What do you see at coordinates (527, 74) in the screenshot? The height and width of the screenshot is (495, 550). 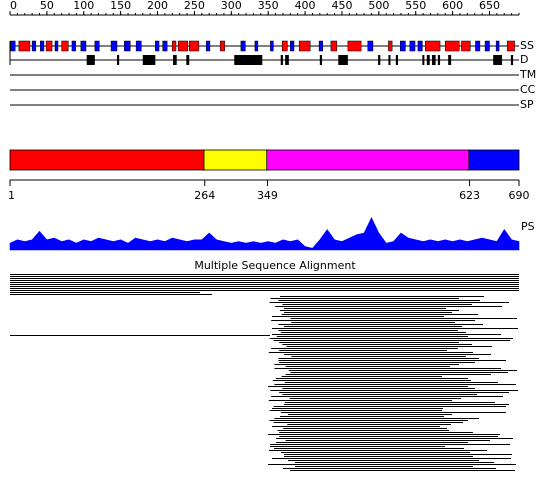 I see `track-label: TM` at bounding box center [527, 74].